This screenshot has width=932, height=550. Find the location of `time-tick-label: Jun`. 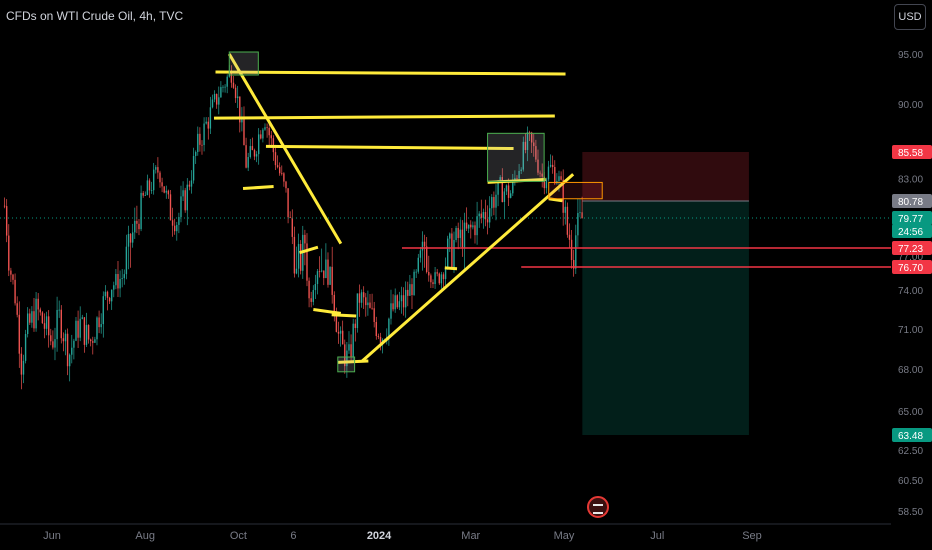

time-tick-label: Jun is located at coordinates (52, 536).